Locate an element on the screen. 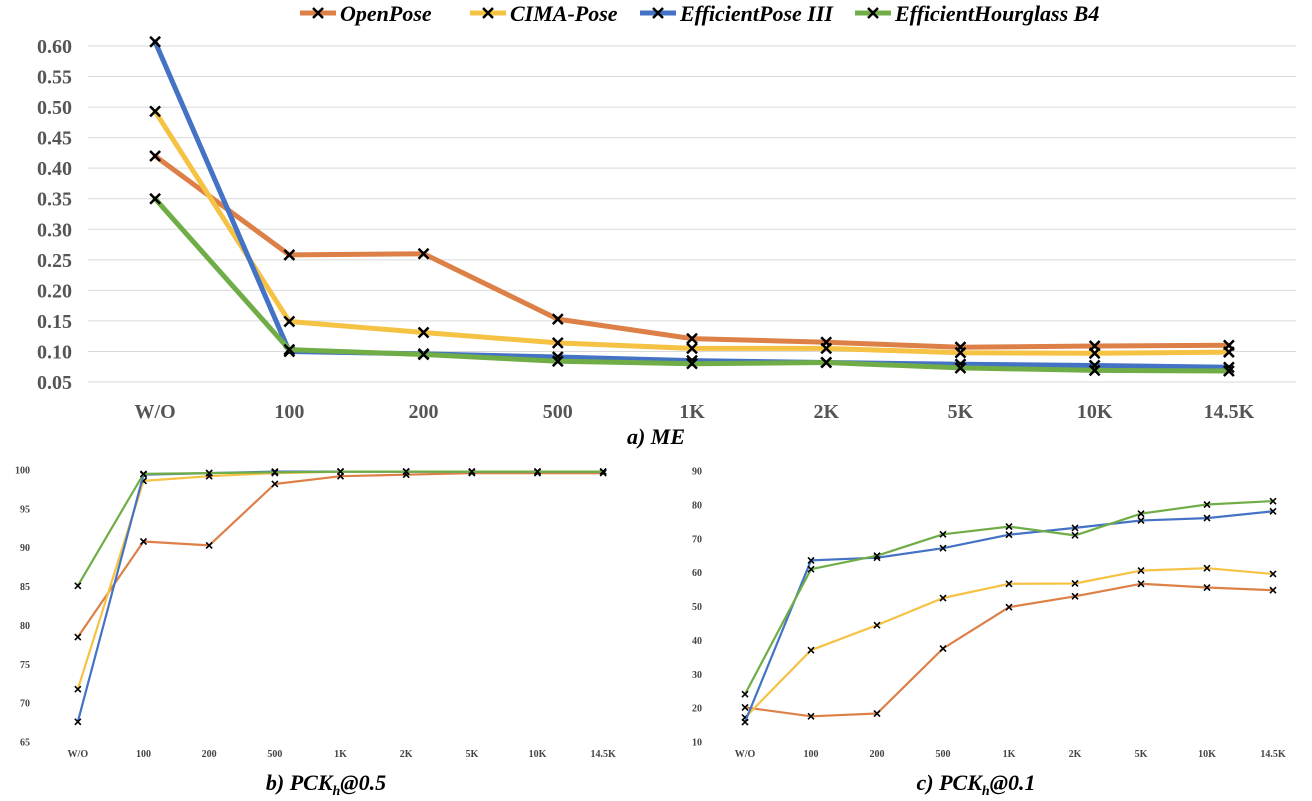 The image size is (1312, 801). y-tick-label: 65 is located at coordinates (25, 743).